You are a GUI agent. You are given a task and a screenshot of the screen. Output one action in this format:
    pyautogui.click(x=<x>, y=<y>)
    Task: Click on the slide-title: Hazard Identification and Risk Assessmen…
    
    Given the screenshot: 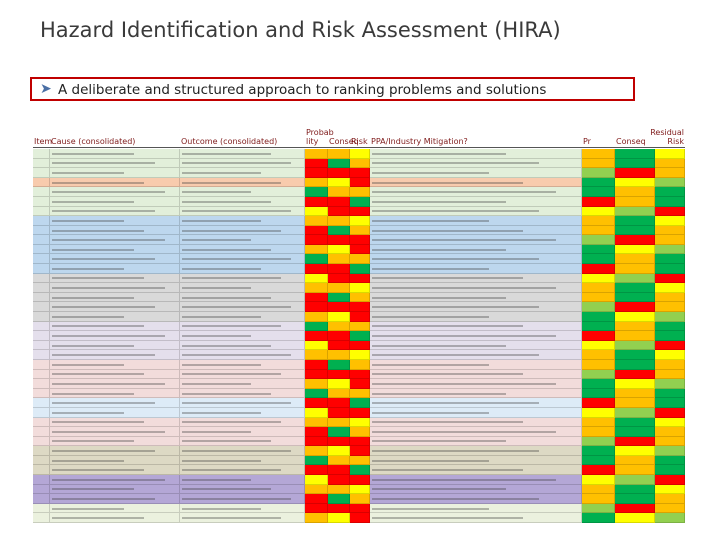 What is the action you would take?
    pyautogui.click(x=300, y=30)
    